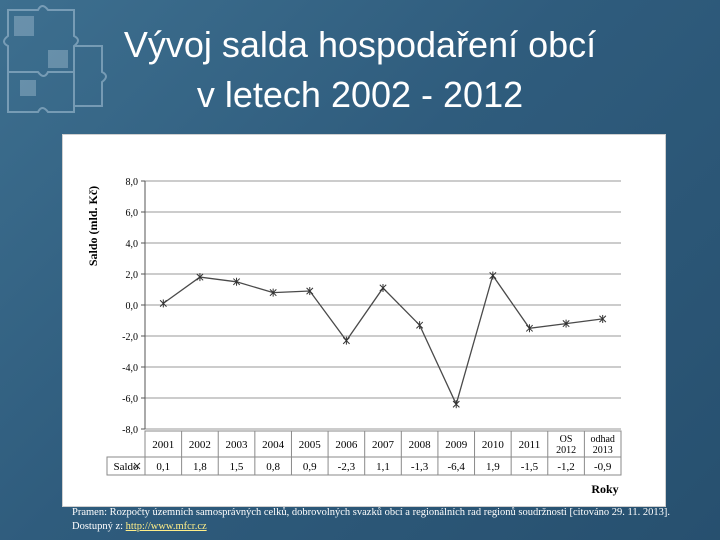  What do you see at coordinates (166, 526) in the screenshot?
I see `source-link: http://www.mfcr.cz` at bounding box center [166, 526].